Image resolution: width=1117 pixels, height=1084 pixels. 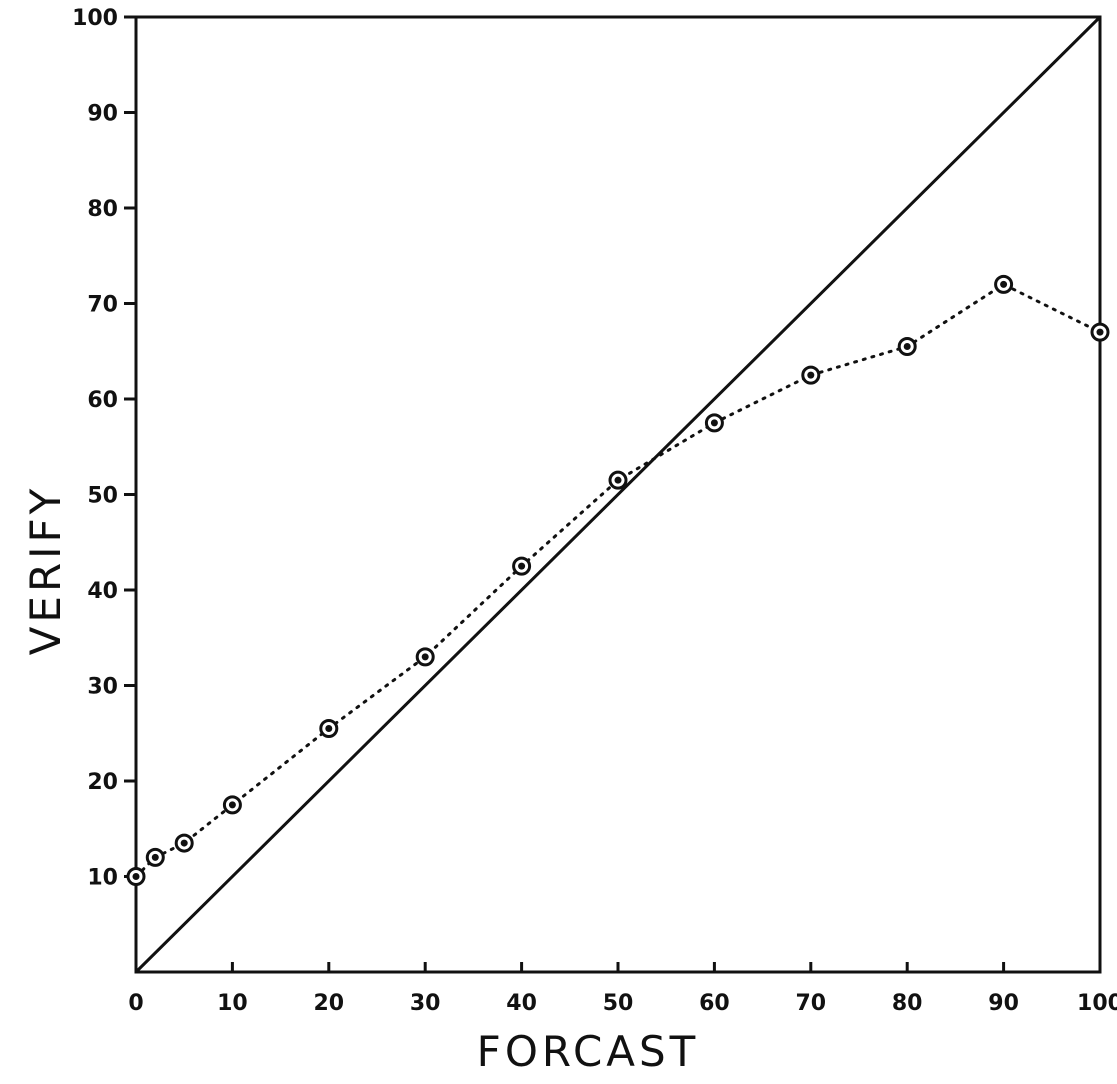 What do you see at coordinates (425, 1003) in the screenshot?
I see `x-tick-label: 30` at bounding box center [425, 1003].